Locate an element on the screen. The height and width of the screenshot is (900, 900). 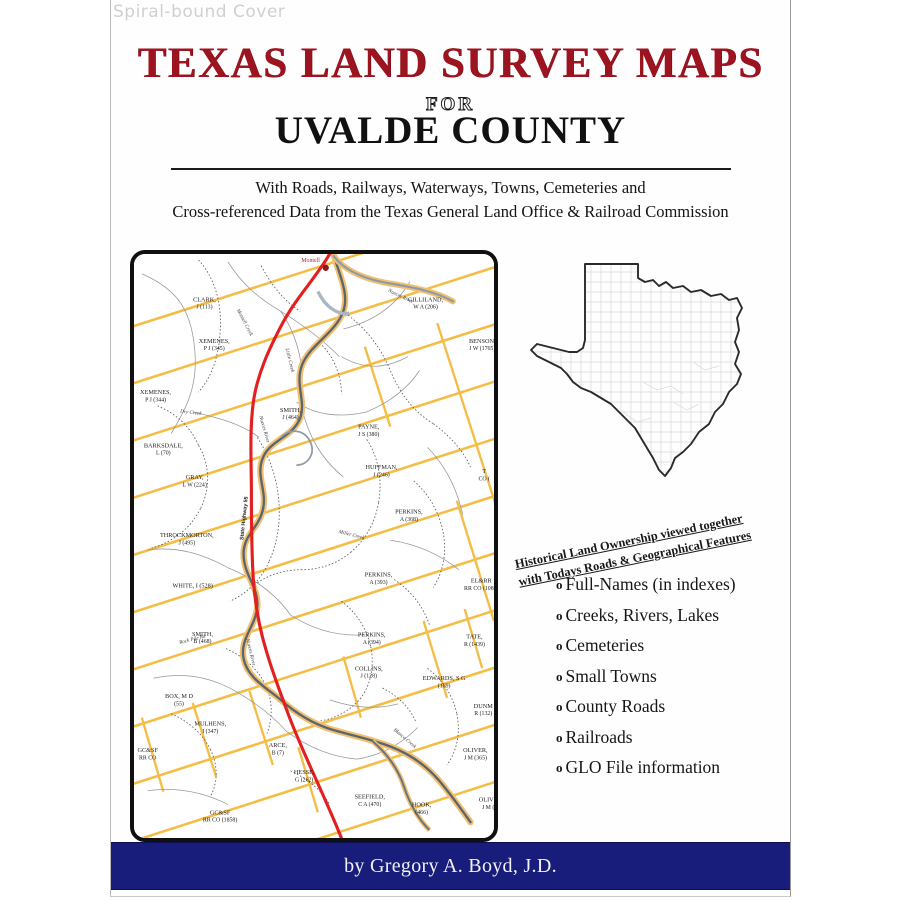
land-grant-sublabel: R (1439) is located at coordinates (474, 644).